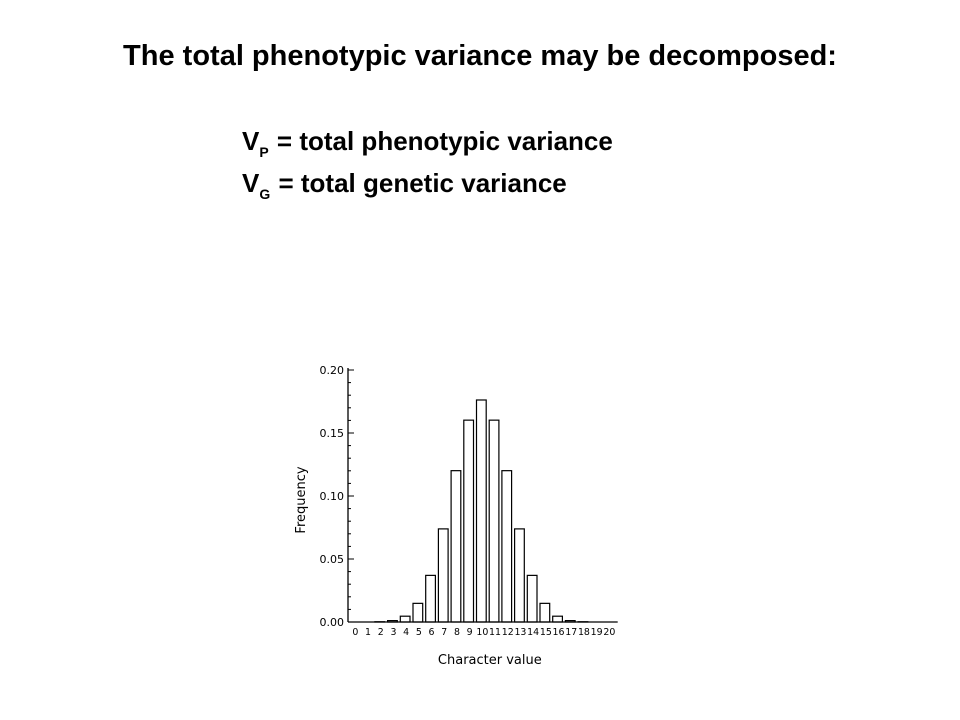 Image resolution: width=960 pixels, height=720 pixels. I want to click on x-tick-label: 8, so click(457, 632).